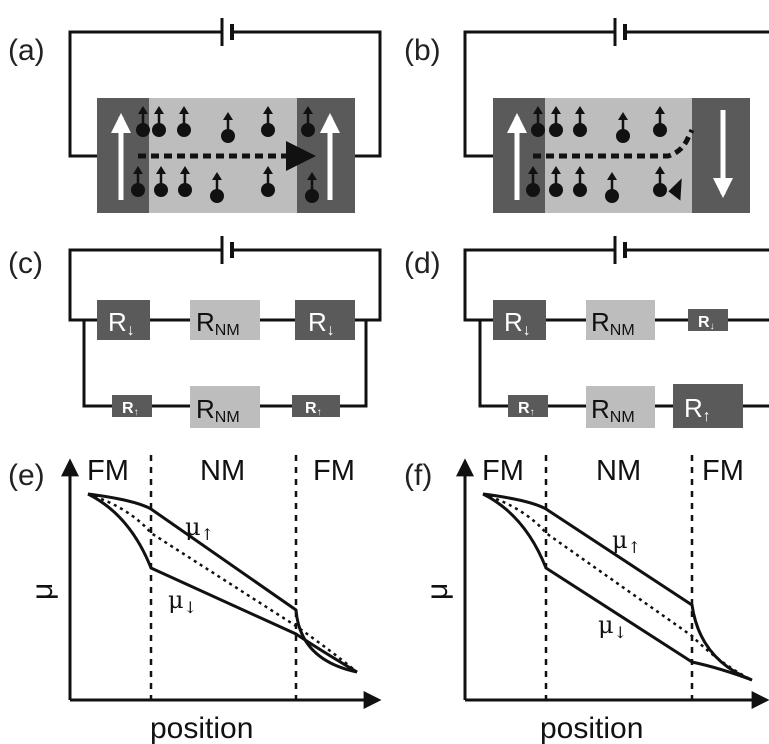 This screenshot has width=769, height=744. Describe the element at coordinates (225, 154) in the screenshot. I see `panel-a-spin-up-electrons-icon` at that location.